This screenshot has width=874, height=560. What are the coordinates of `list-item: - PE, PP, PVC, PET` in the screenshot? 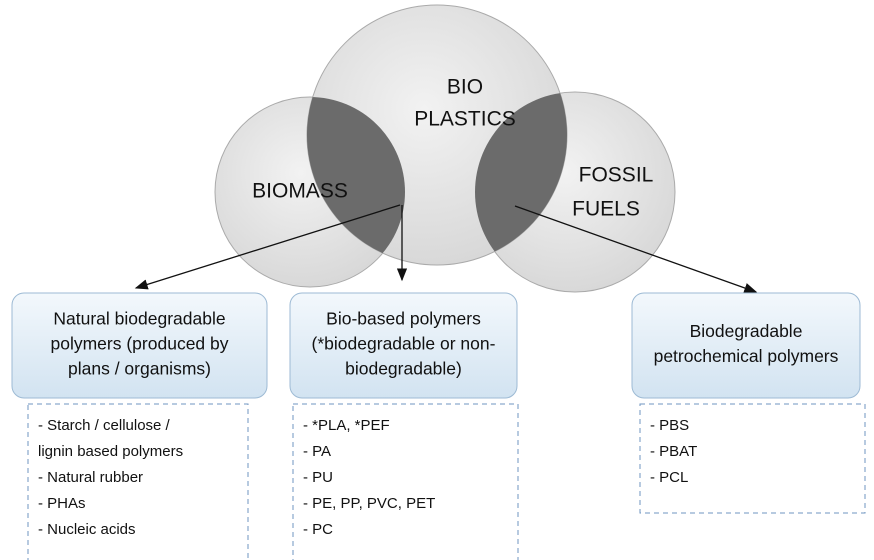 It's located at (369, 503).